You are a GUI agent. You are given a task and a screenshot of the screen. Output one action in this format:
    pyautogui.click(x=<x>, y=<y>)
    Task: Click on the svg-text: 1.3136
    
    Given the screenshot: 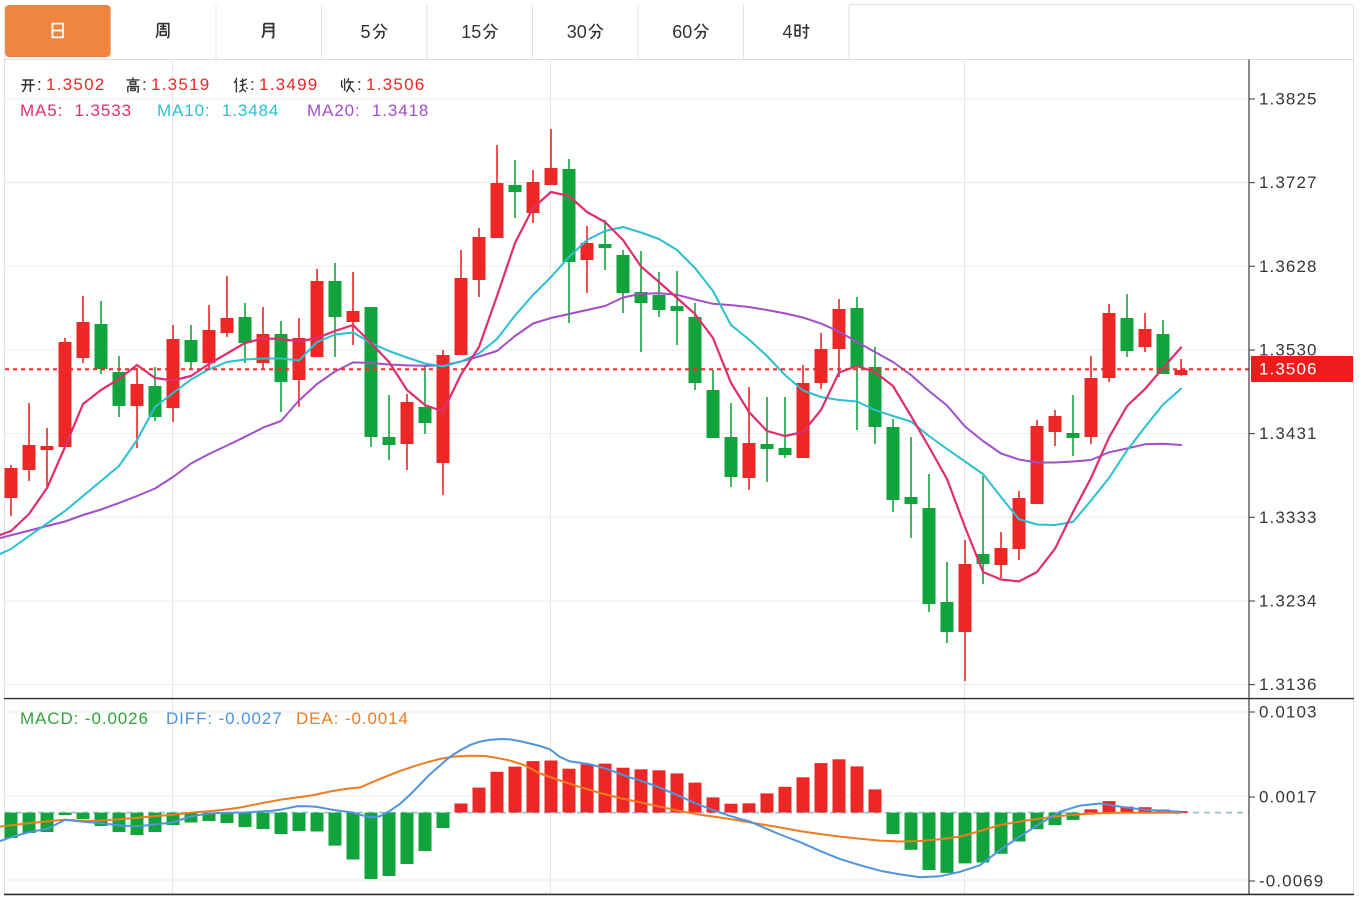 What is the action you would take?
    pyautogui.click(x=1288, y=684)
    